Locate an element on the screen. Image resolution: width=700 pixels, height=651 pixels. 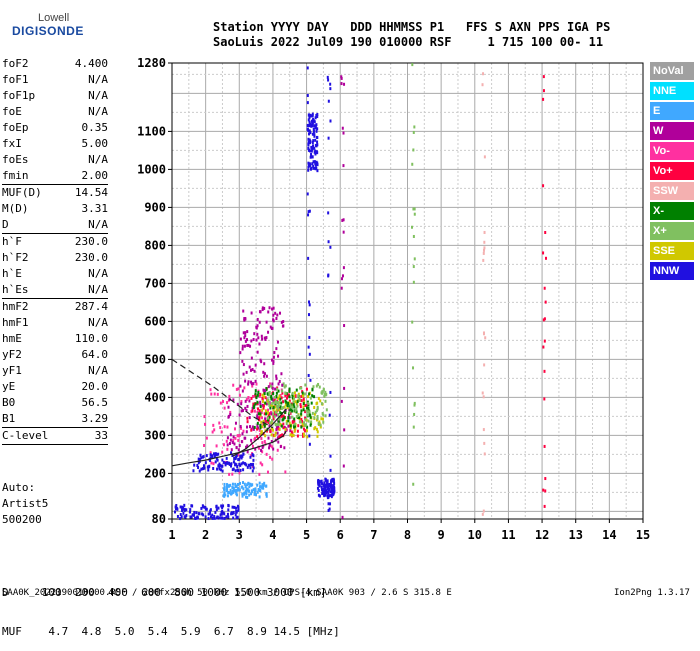
legend-item-e: E is located at coordinates (672, 111).